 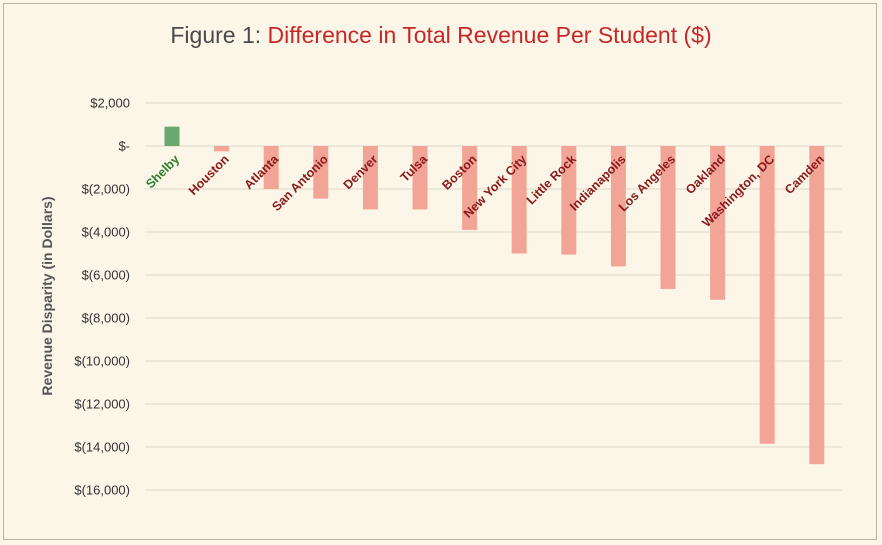 I want to click on bar-tulsa, so click(x=420, y=178).